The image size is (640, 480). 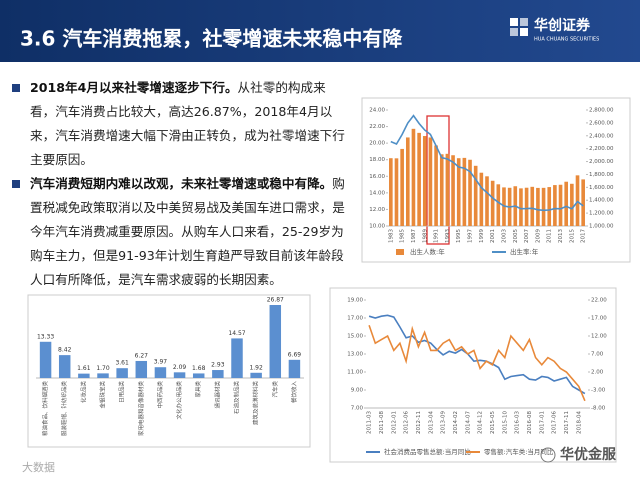 I want to click on logo-text: 华创证券, so click(x=562, y=25).